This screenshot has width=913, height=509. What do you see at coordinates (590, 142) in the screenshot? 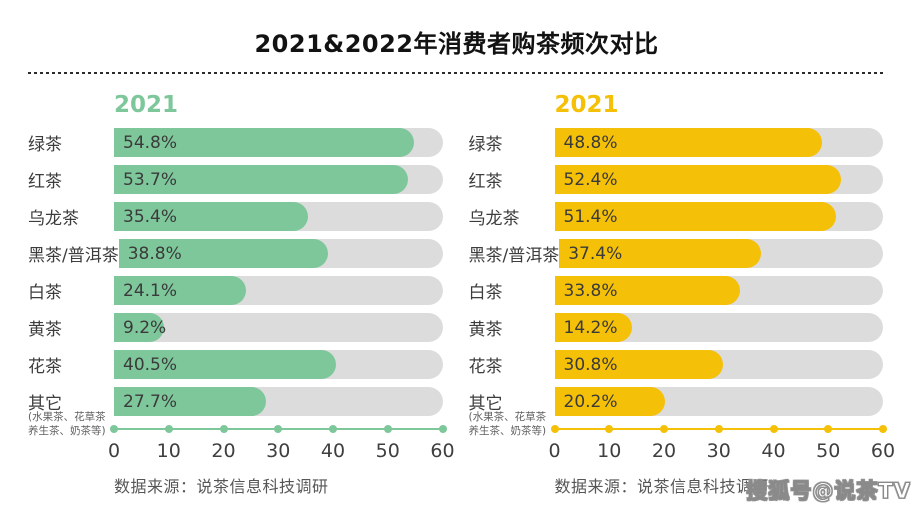
I see `bar-value-label: 48.8%` at bounding box center [590, 142].